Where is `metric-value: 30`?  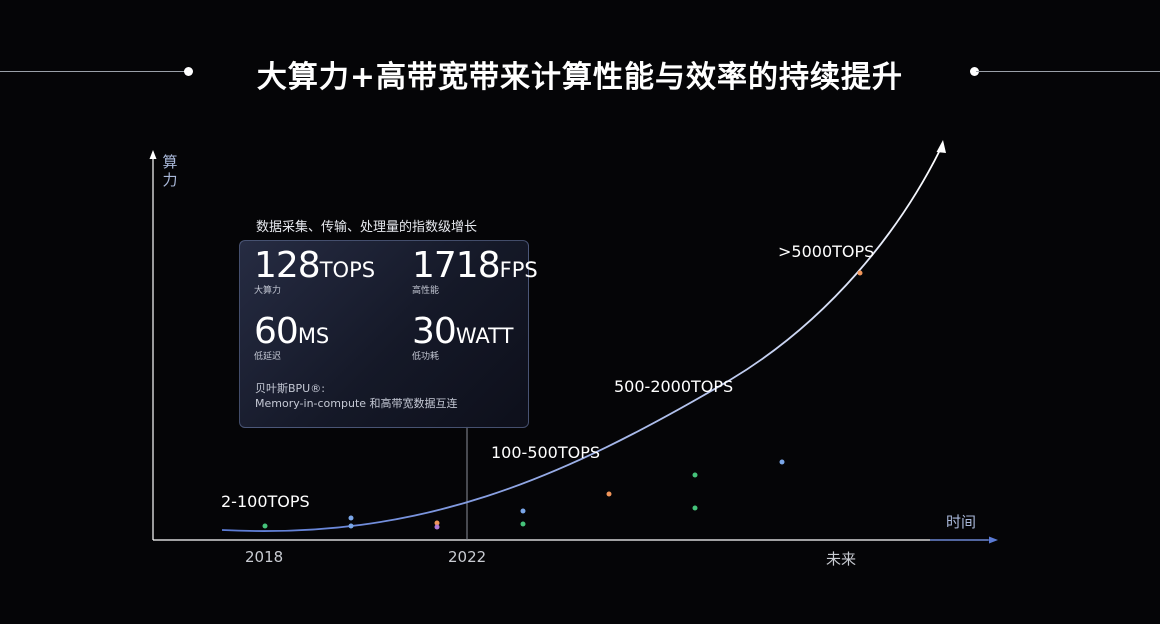
metric-value: 30 is located at coordinates (434, 331).